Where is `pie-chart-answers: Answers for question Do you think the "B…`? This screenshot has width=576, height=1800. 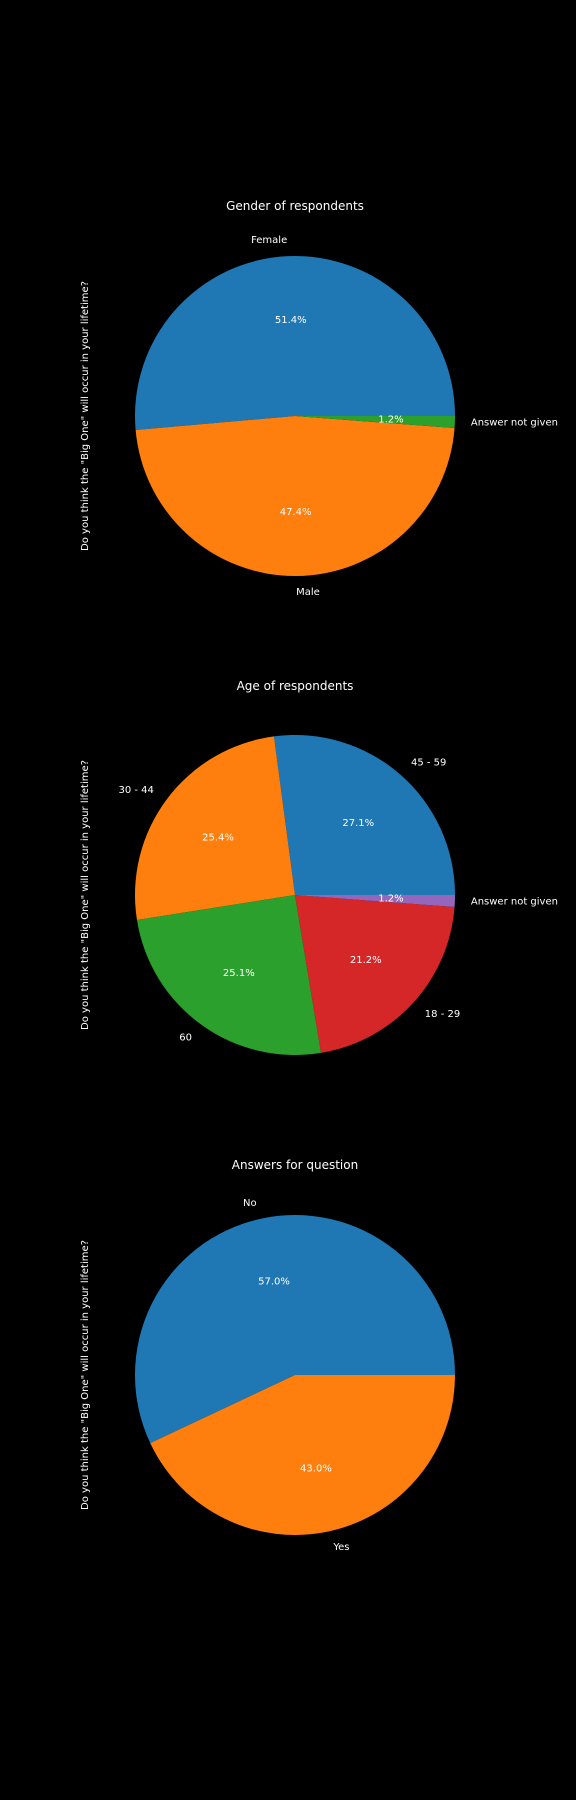 pie-chart-answers: Answers for question Do you think the "B… is located at coordinates (268, 1355).